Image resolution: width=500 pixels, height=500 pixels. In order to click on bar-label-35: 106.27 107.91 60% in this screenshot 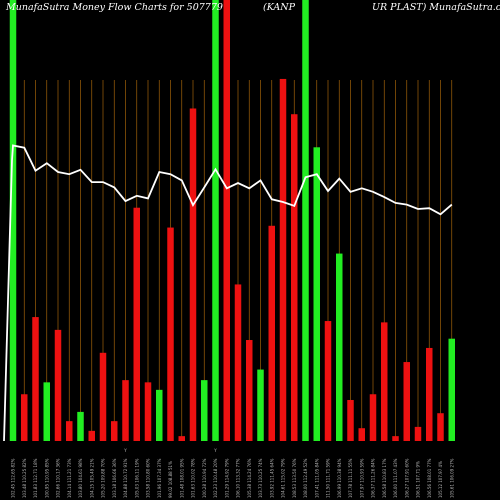, I will do `click(406, 478)`.